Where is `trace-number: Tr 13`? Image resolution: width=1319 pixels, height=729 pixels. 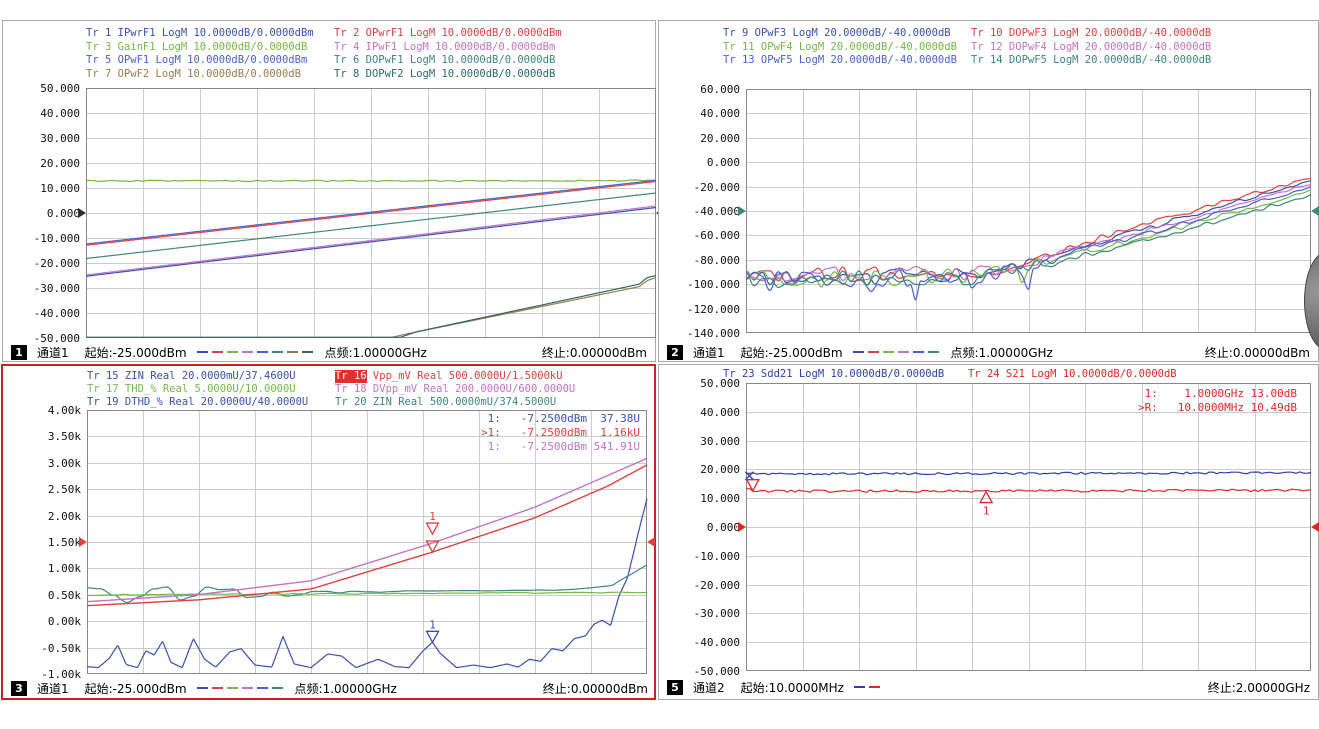 trace-number: Tr 13 is located at coordinates (739, 60).